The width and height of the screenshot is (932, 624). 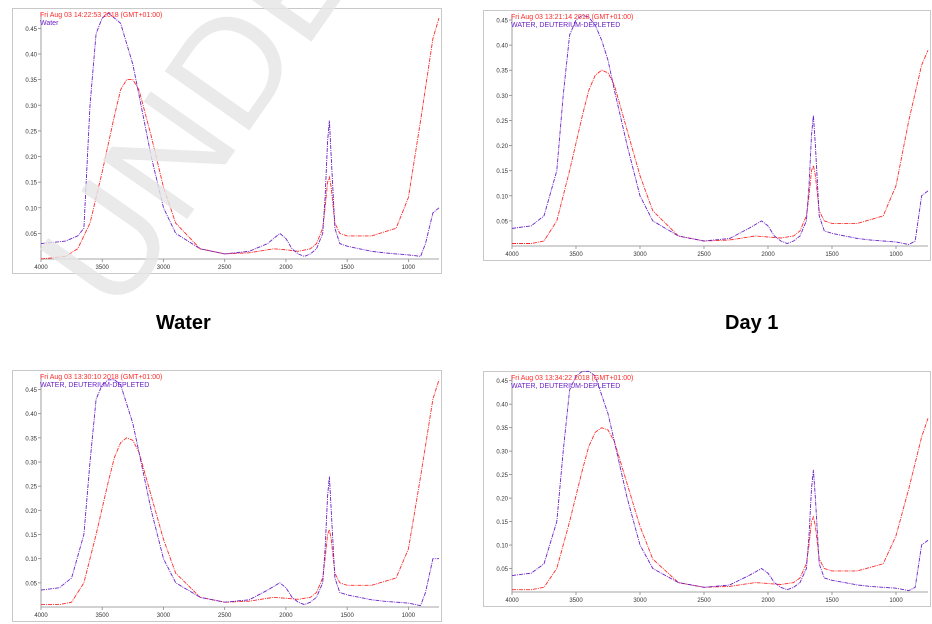 I want to click on timestamp-label: Fri Aug 03 14:22:53 2018 (GMT+01:00), so click(x=101, y=15).